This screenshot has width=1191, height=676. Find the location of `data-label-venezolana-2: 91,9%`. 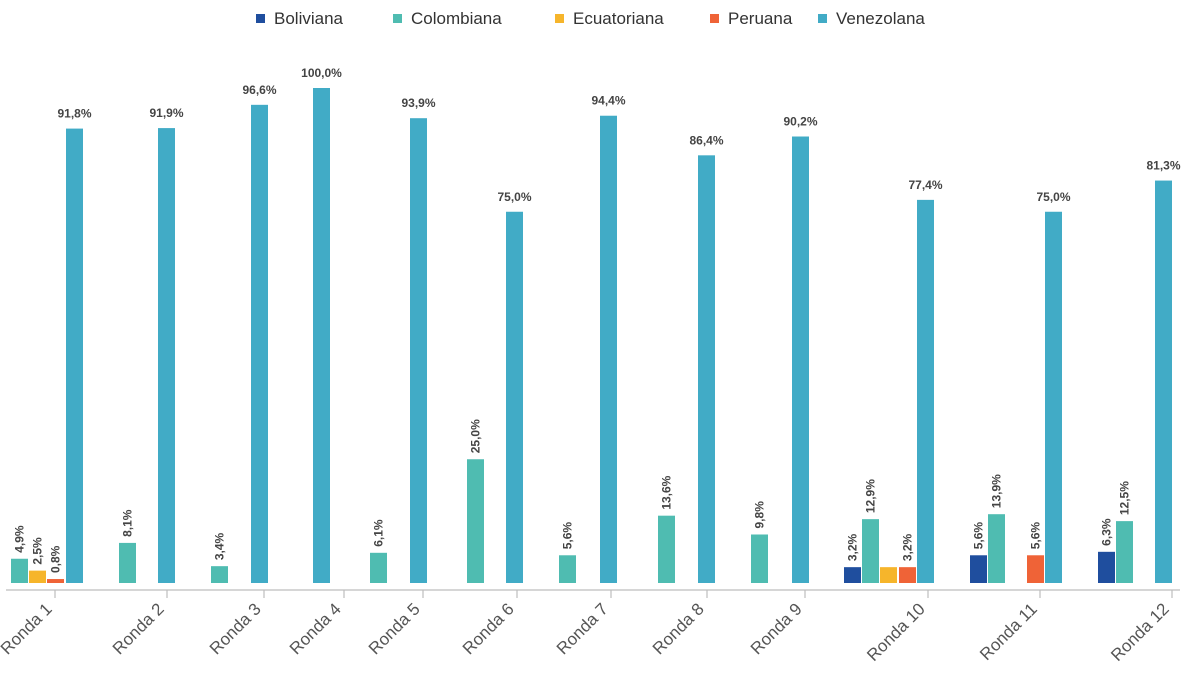

data-label-venezolana-2: 91,9% is located at coordinates (166, 113).